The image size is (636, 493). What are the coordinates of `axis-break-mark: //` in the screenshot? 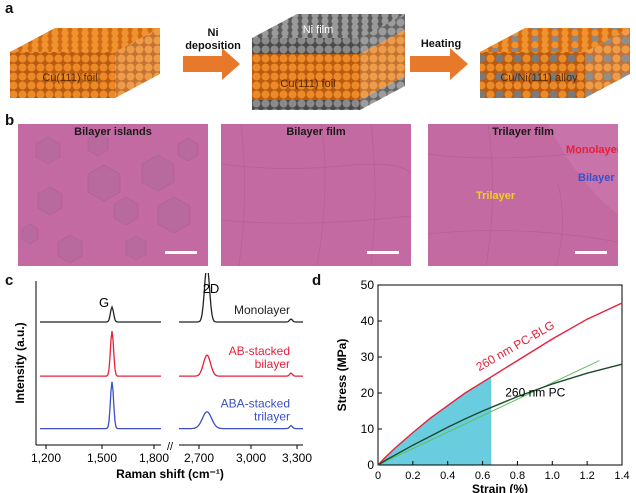 It's located at (170, 447).